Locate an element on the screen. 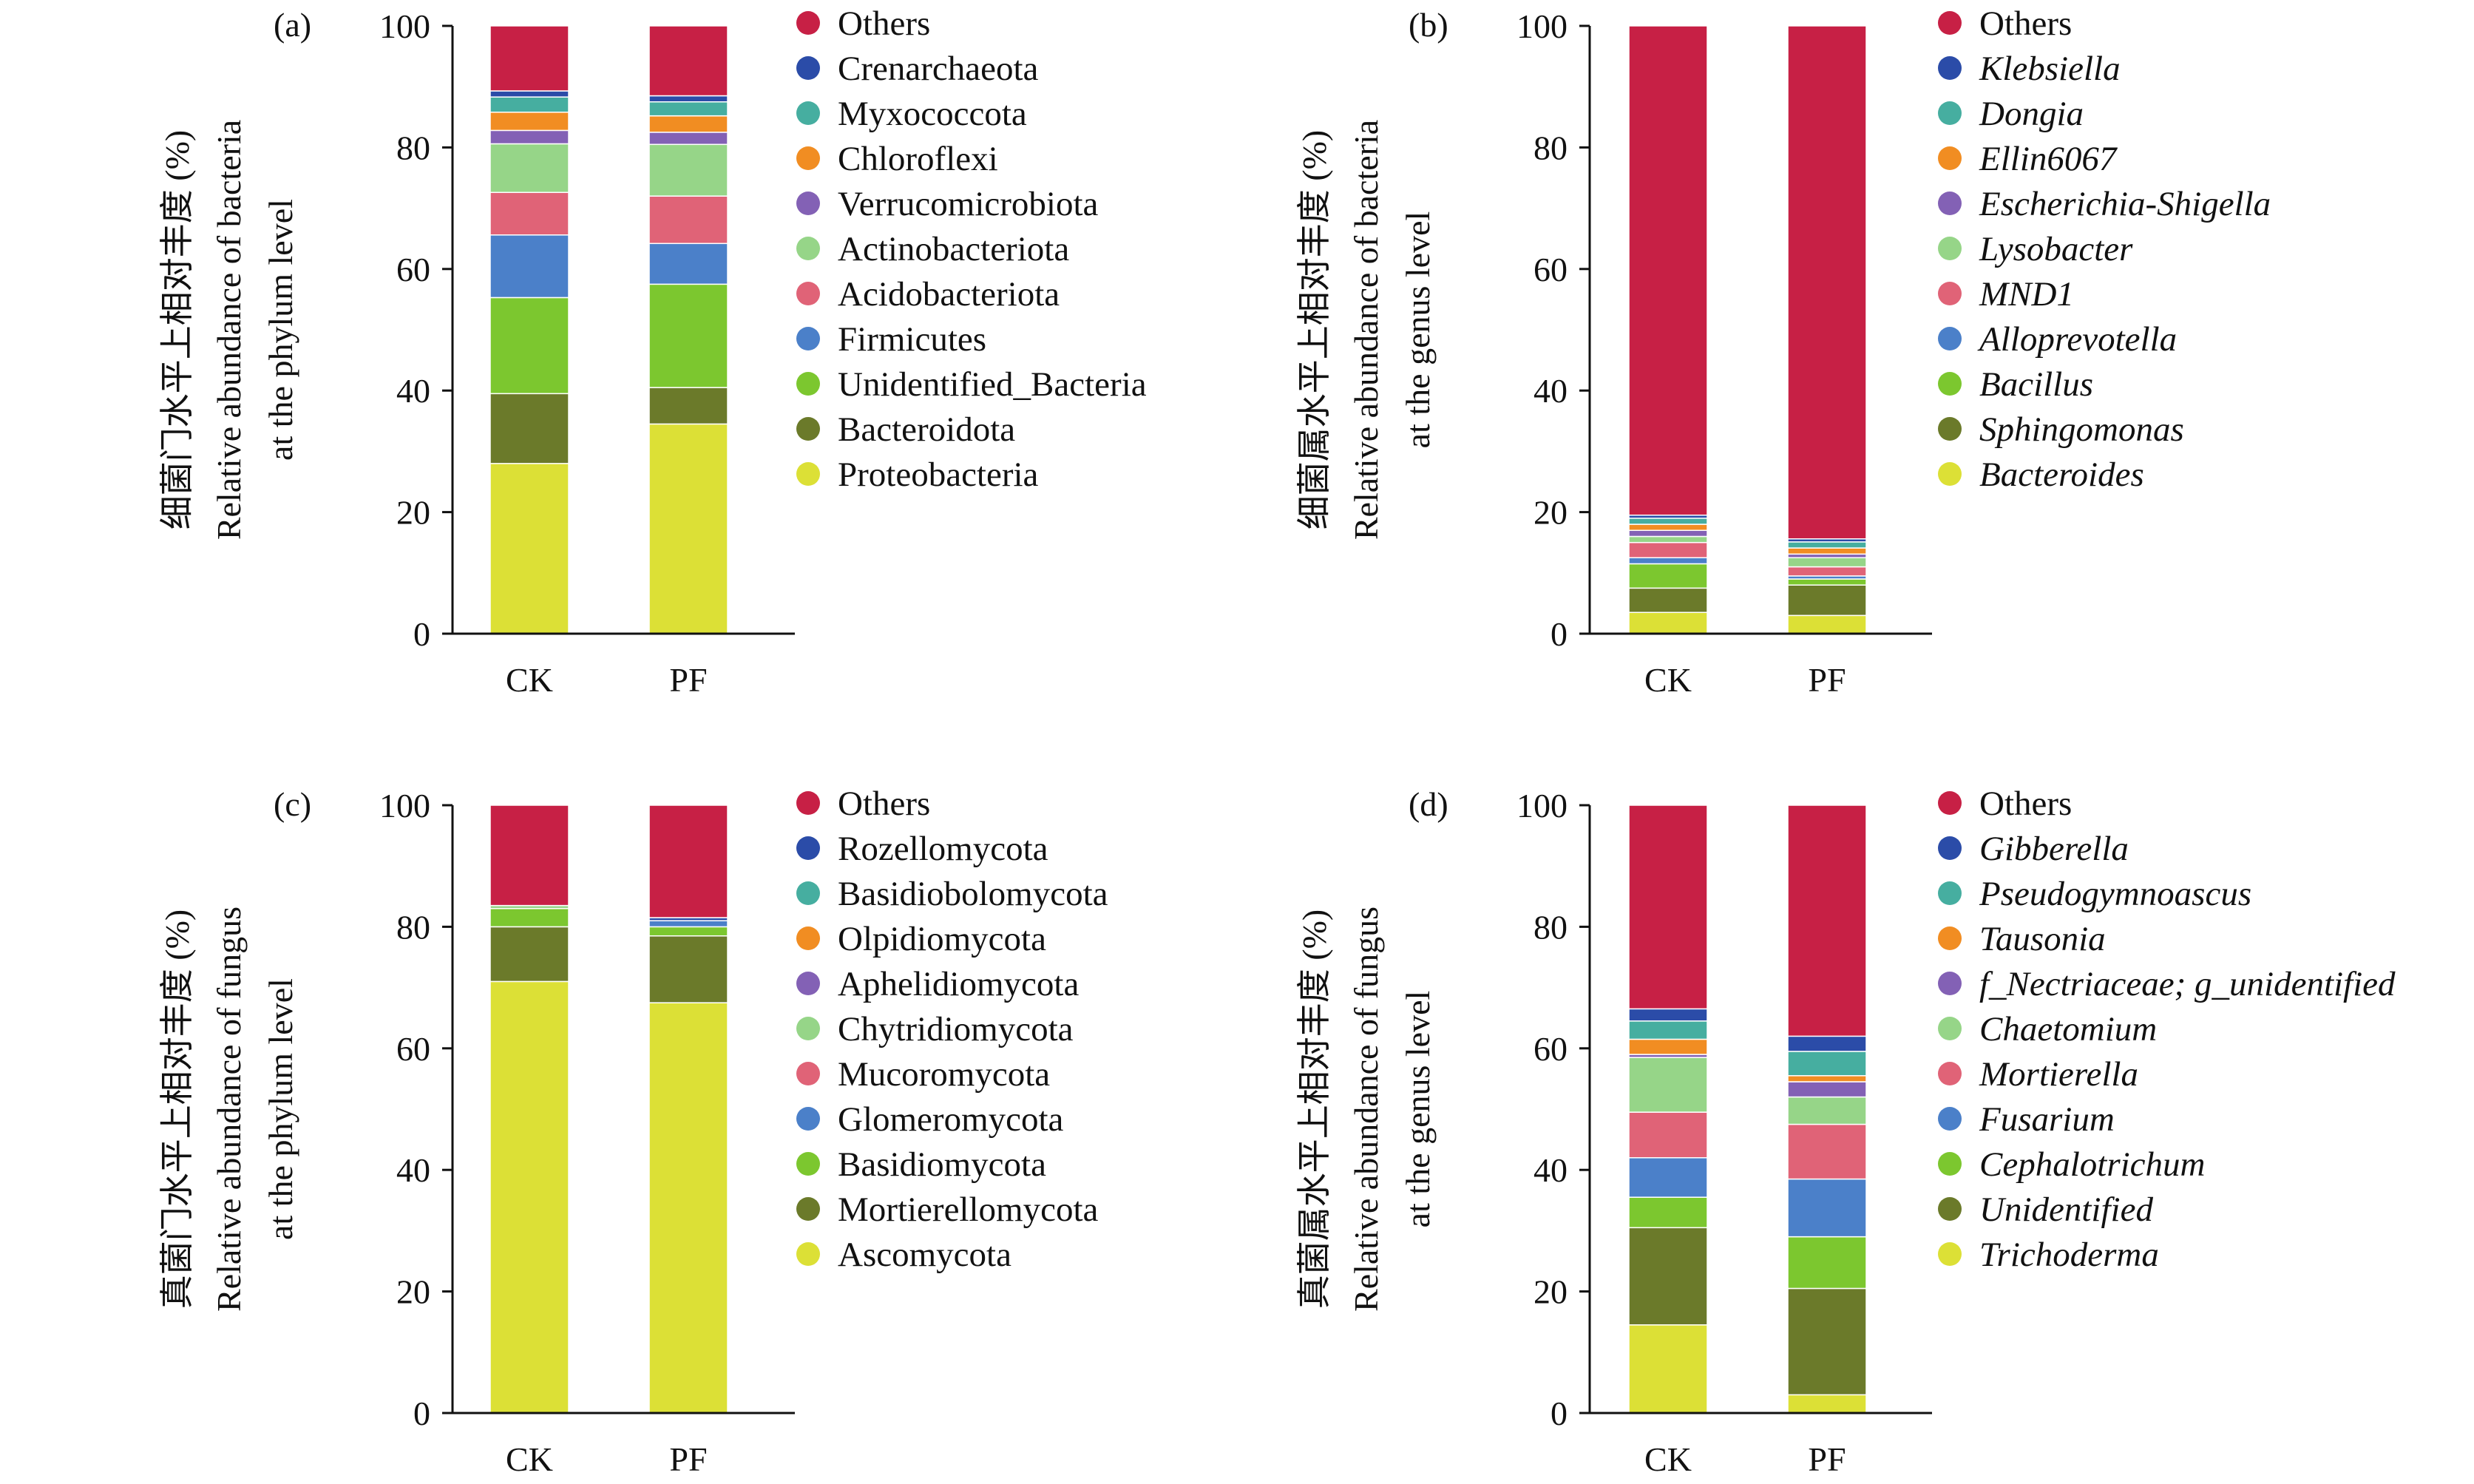 This screenshot has height=1484, width=2474. legend-entry: Cephalotrichum is located at coordinates (2092, 1164).